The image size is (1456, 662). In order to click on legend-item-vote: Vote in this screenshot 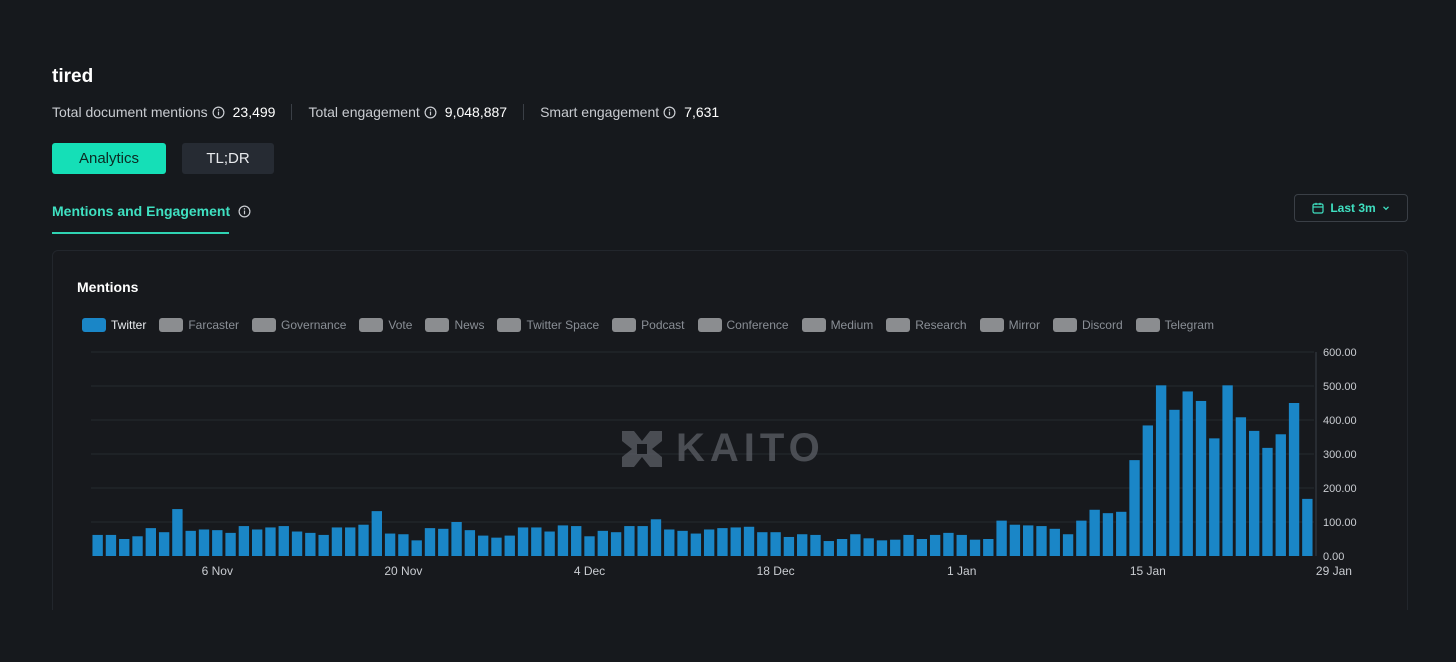, I will do `click(385, 325)`.